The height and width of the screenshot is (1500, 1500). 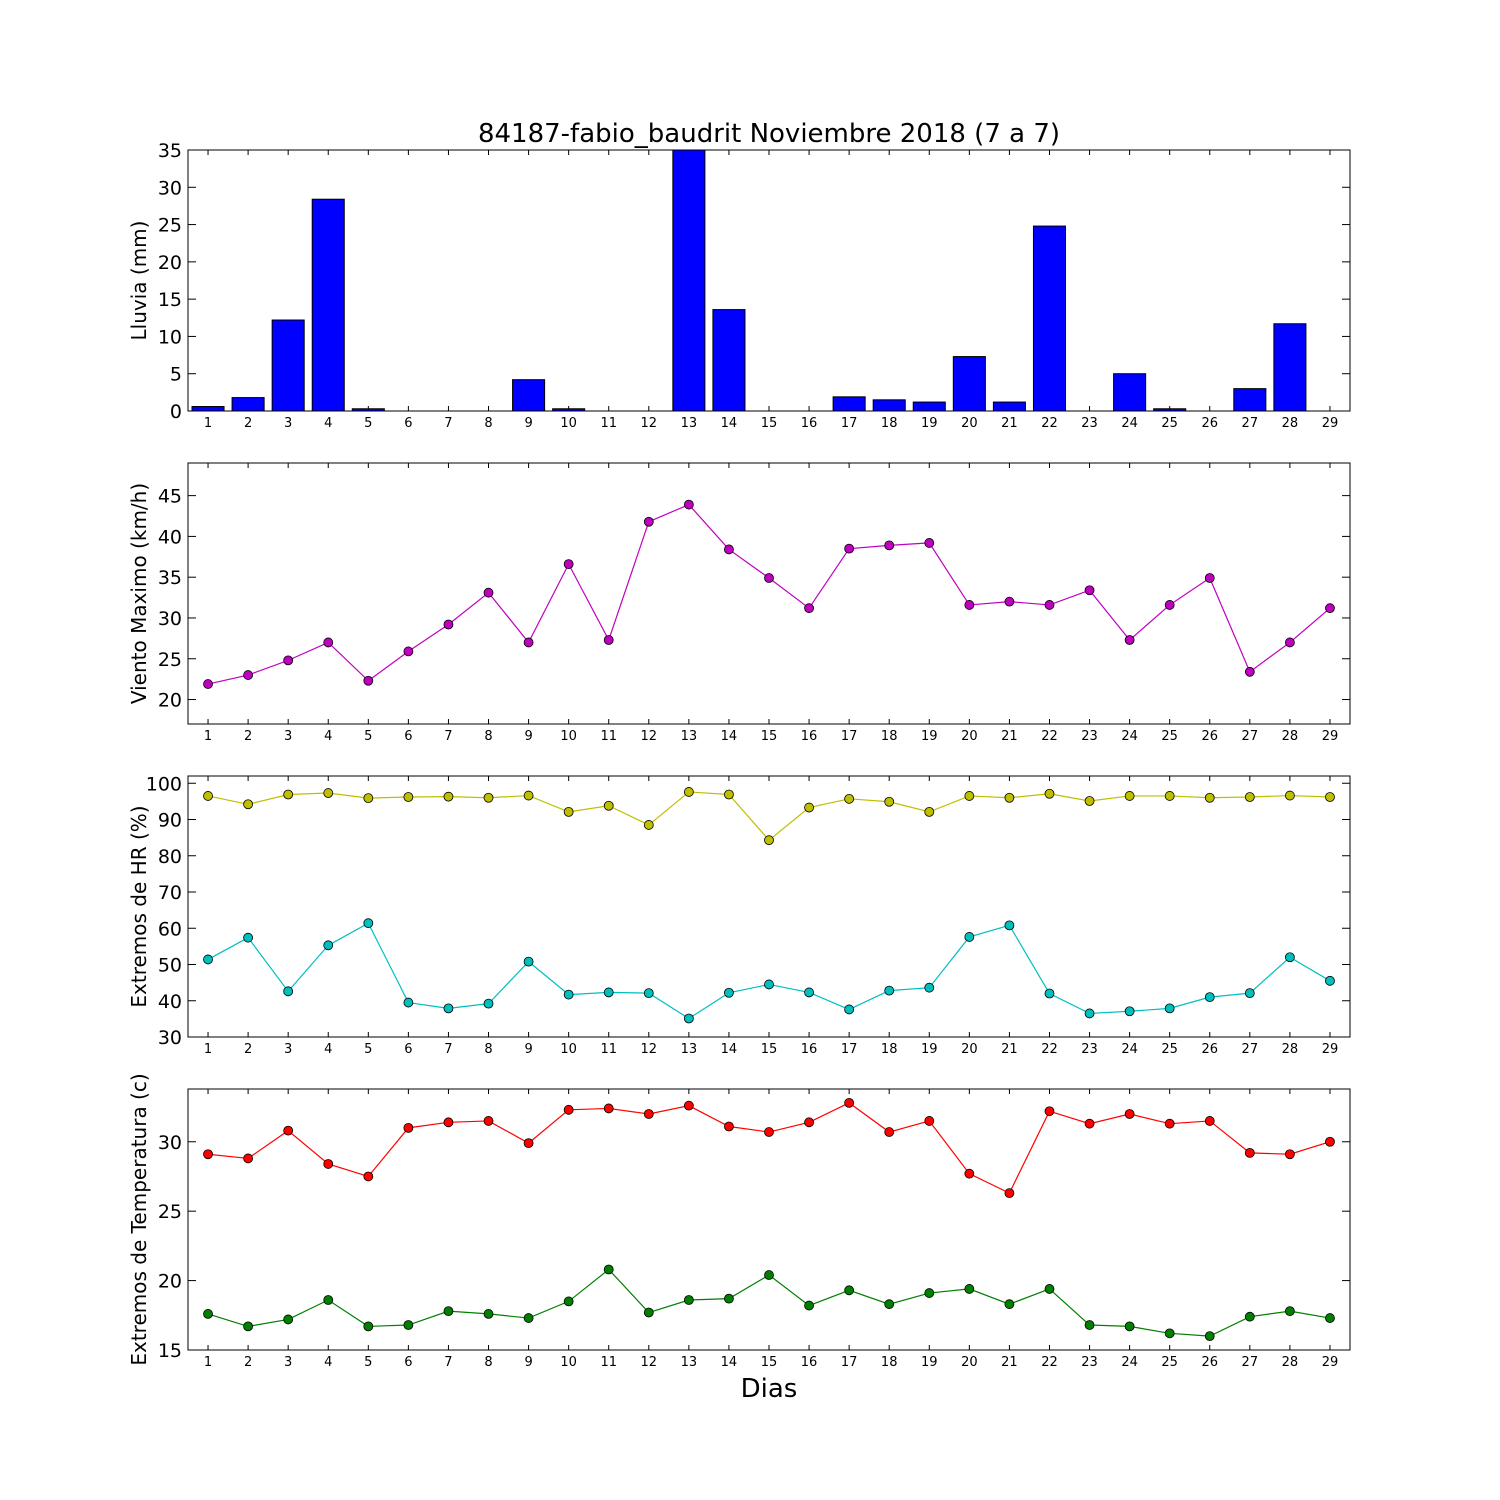 I want to click on x-tick-label: 20, so click(x=969, y=1049).